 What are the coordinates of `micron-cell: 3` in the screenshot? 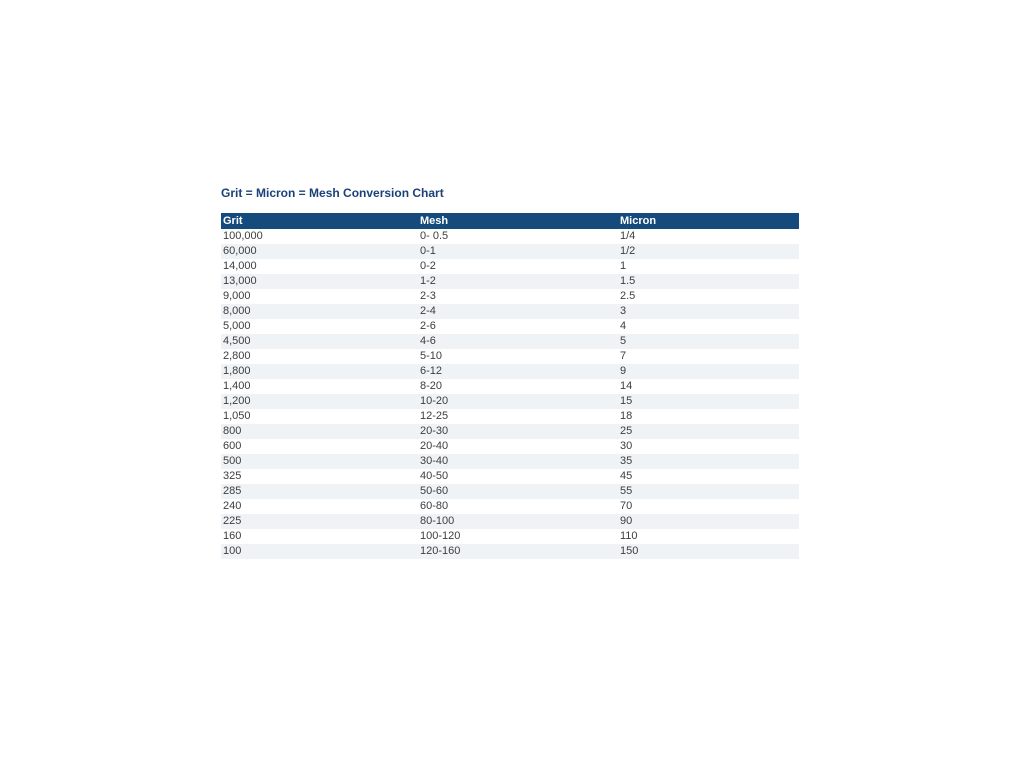 It's located at (623, 311).